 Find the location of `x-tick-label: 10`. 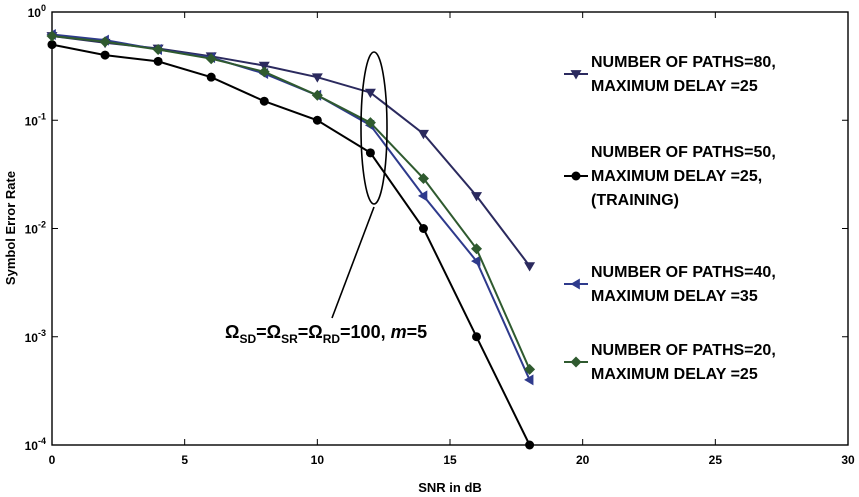

x-tick-label: 10 is located at coordinates (318, 460).